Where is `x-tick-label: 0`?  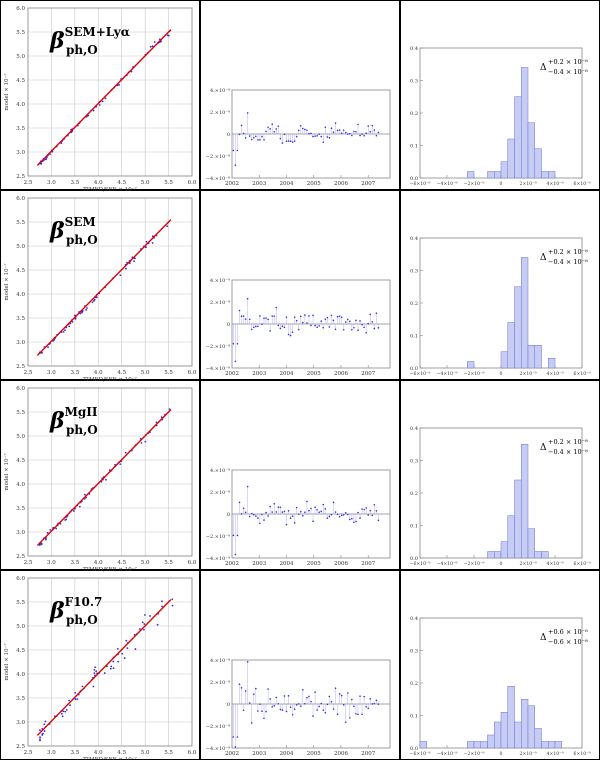
x-tick-label: 0 is located at coordinates (501, 754).